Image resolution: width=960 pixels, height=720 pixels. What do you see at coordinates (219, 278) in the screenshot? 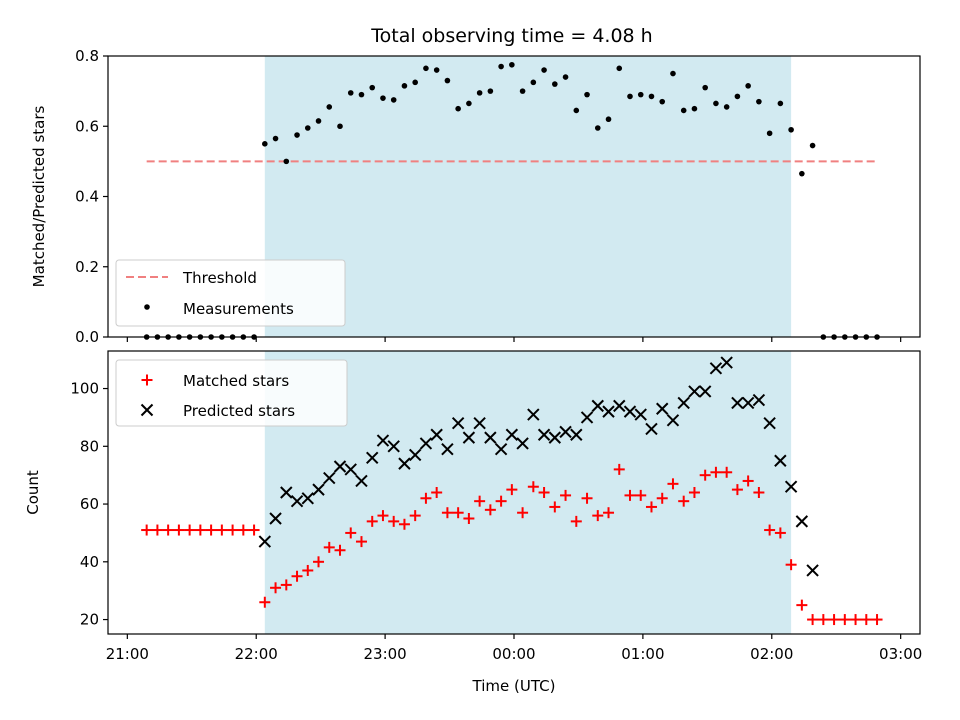
I see `legend-threshold-label: Threshold` at bounding box center [219, 278].